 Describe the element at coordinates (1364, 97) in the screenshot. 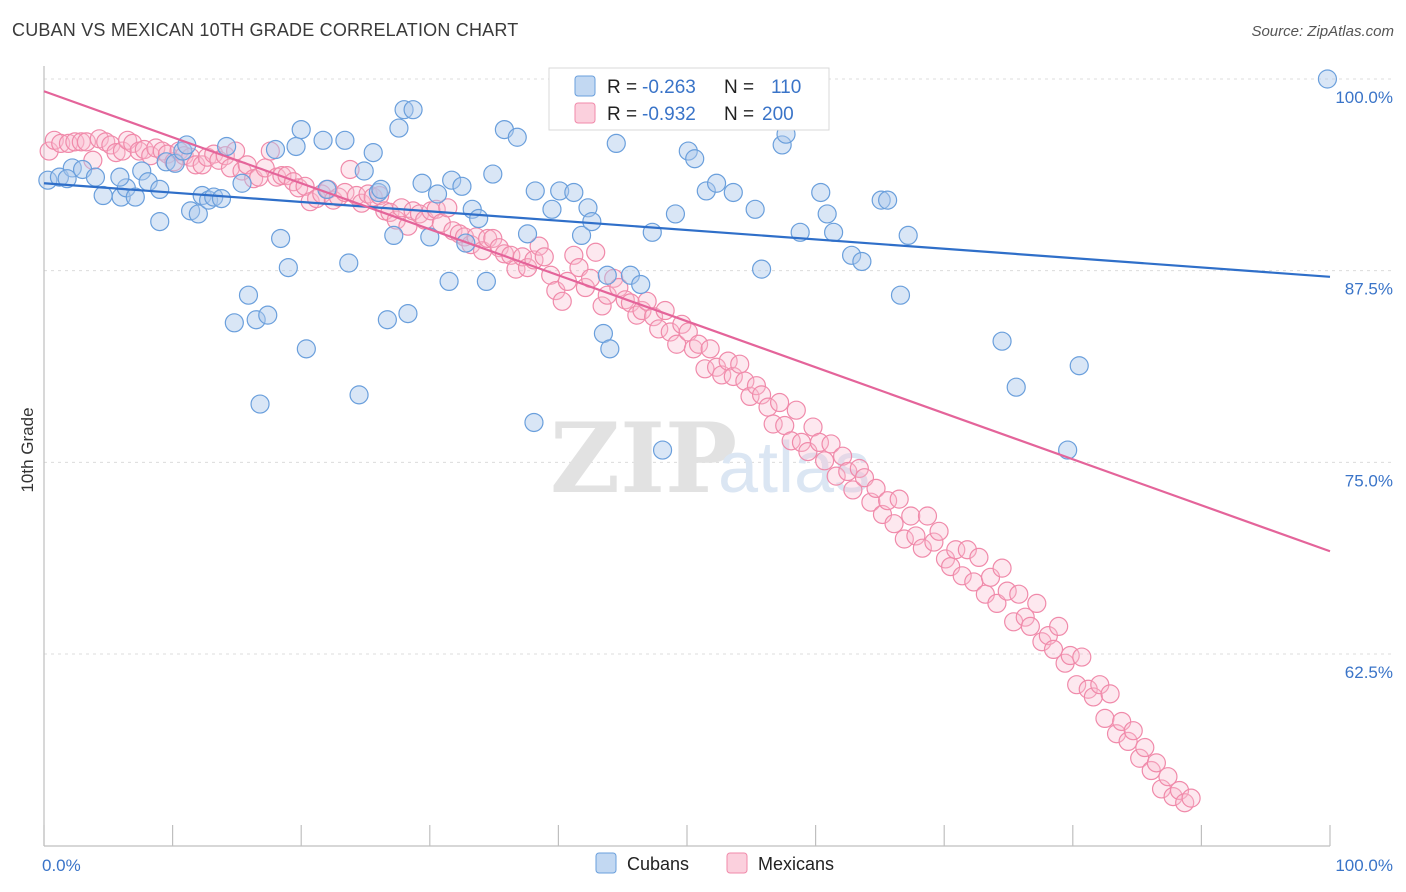

I see `y-tick-label: 100.0%` at that location.